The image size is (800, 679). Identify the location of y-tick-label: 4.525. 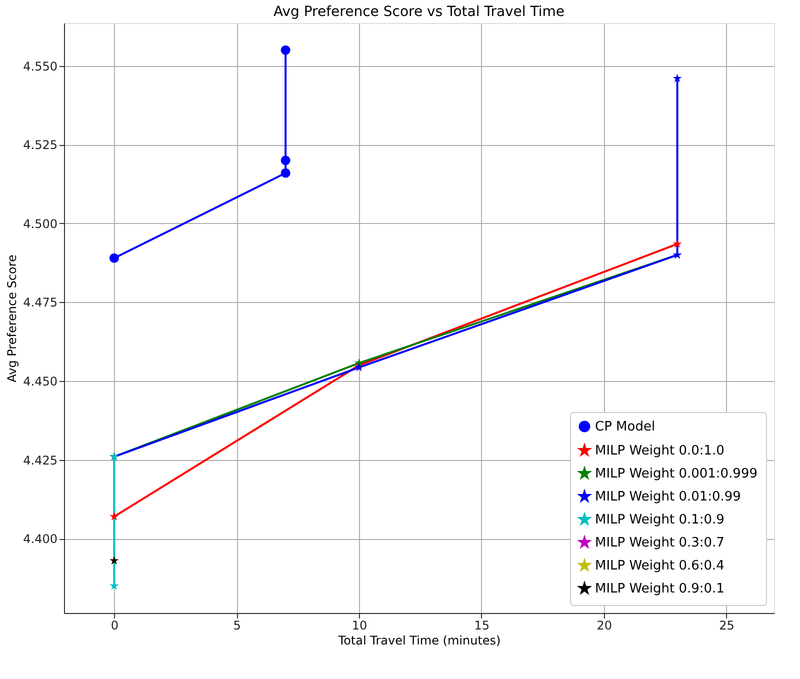
(40, 145).